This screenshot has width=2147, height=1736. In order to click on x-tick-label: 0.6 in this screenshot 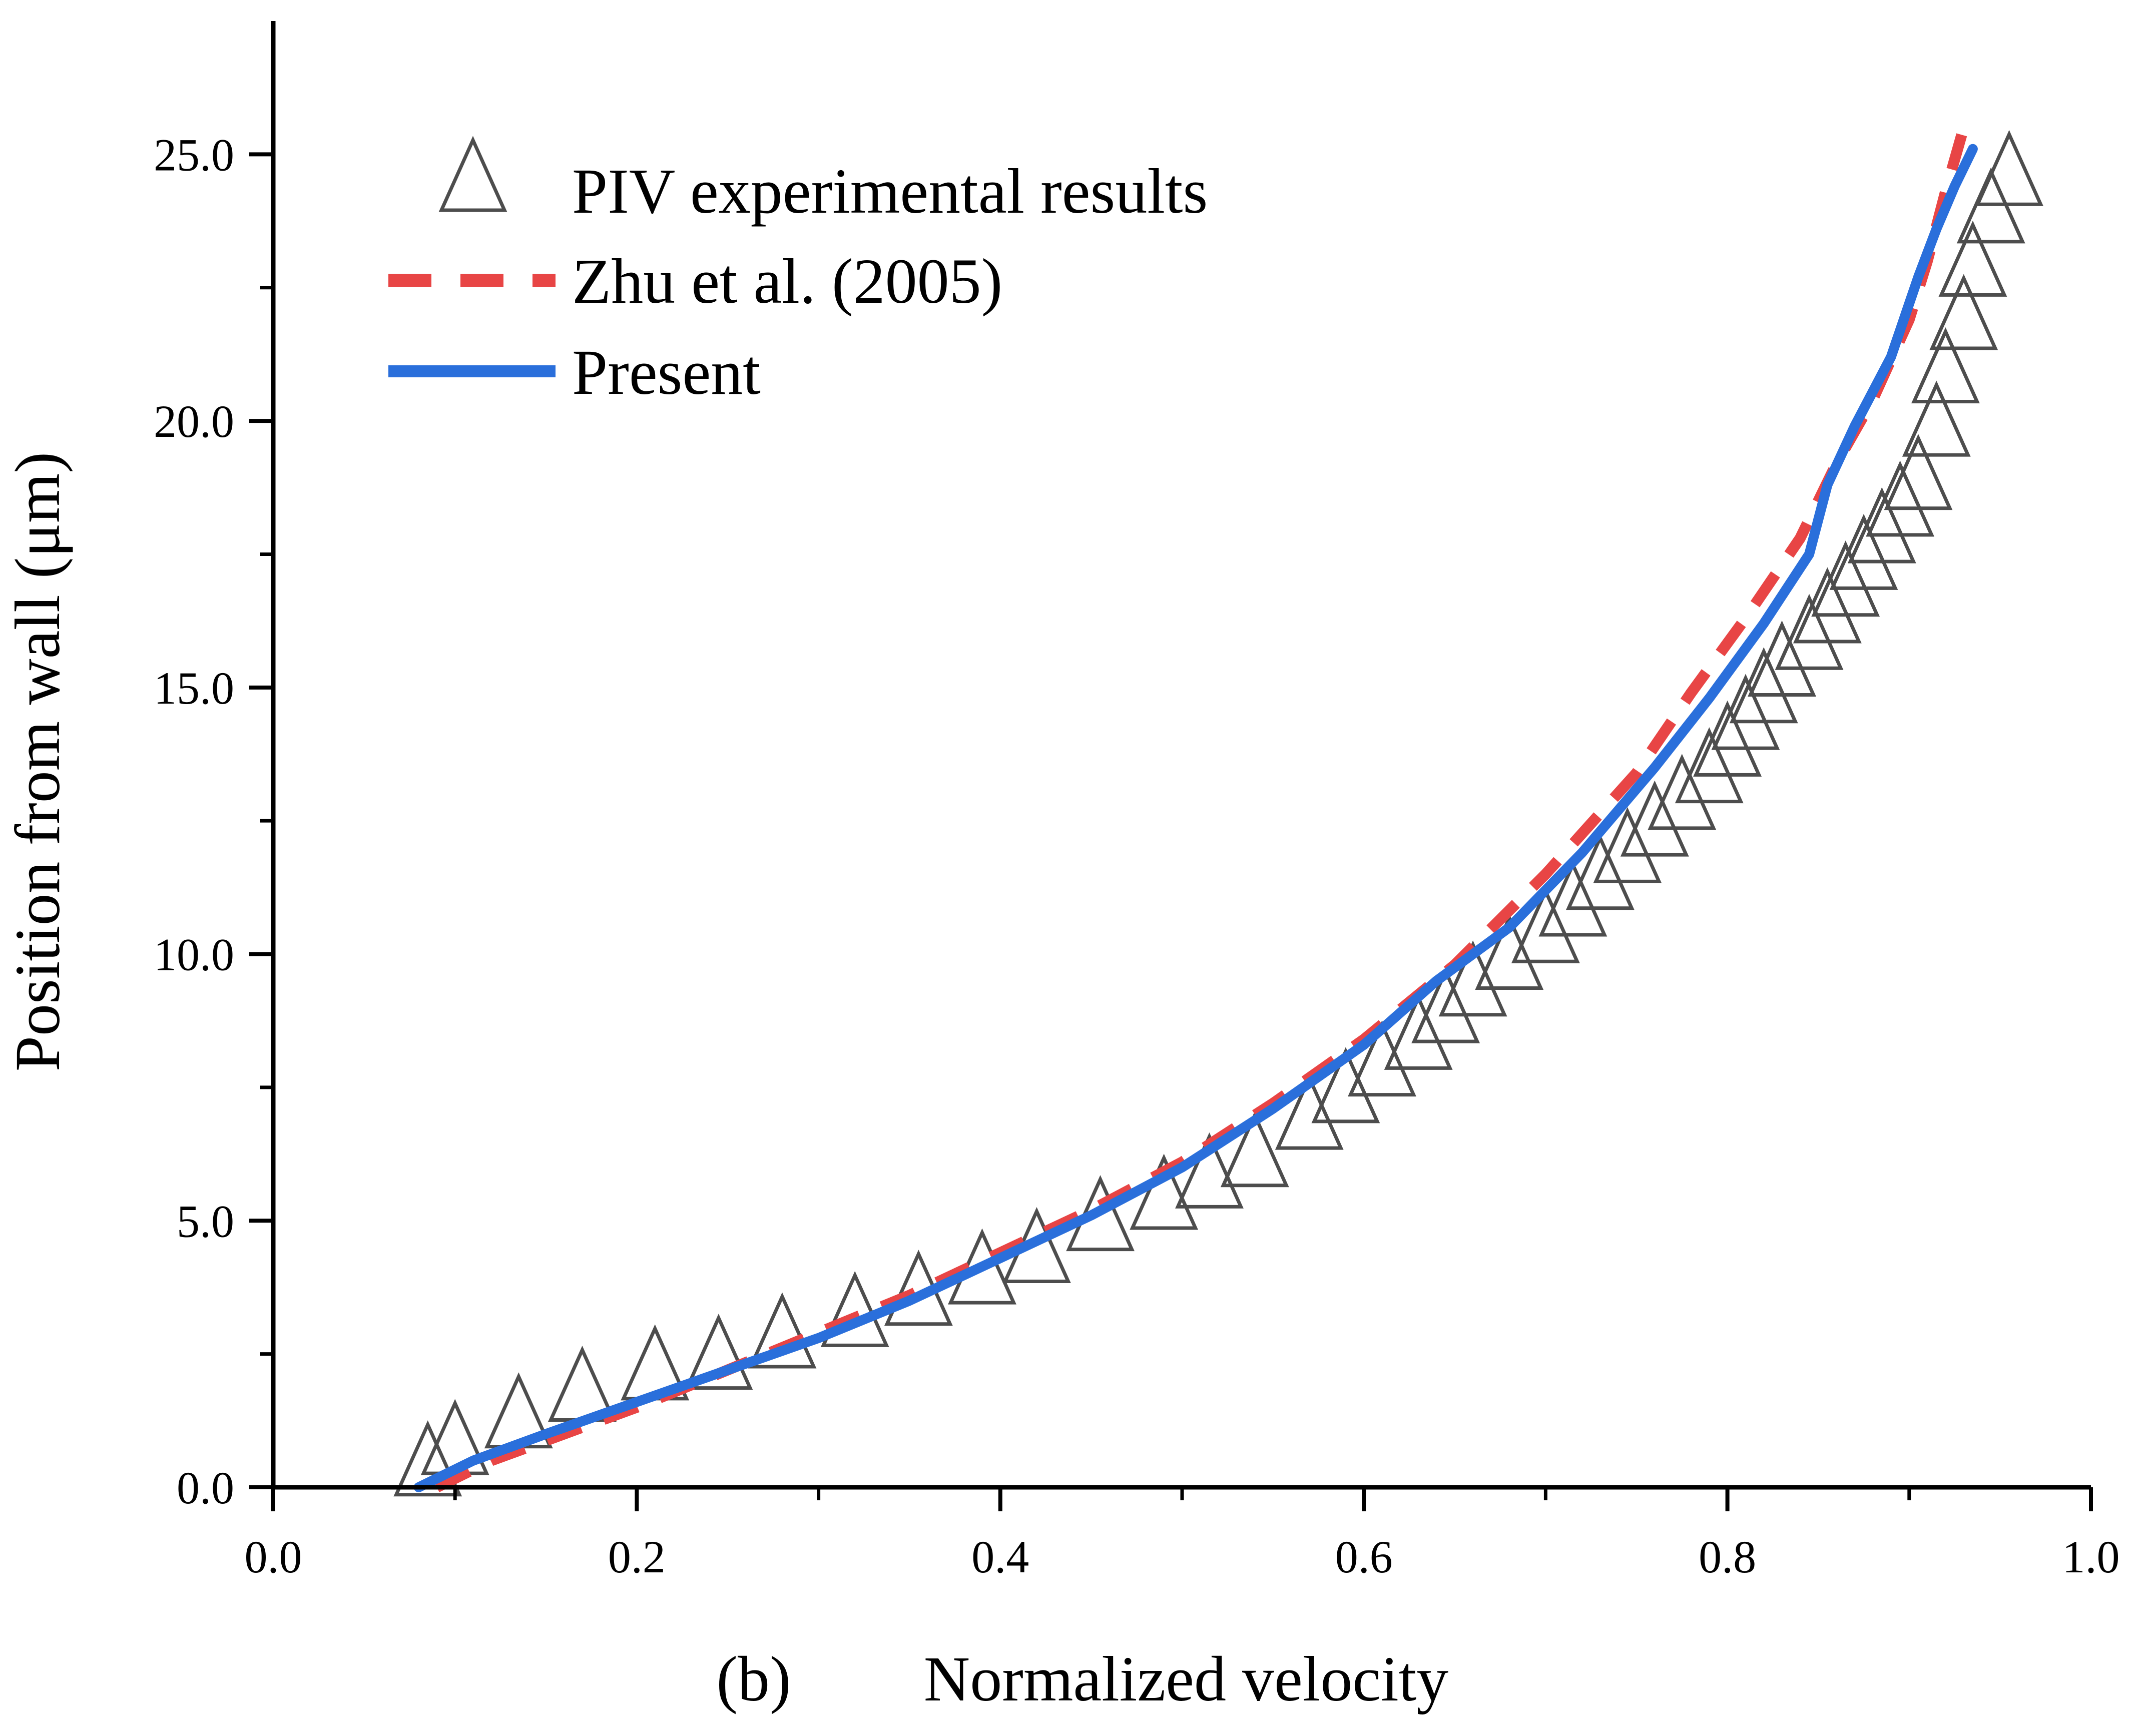, I will do `click(1364, 1556)`.